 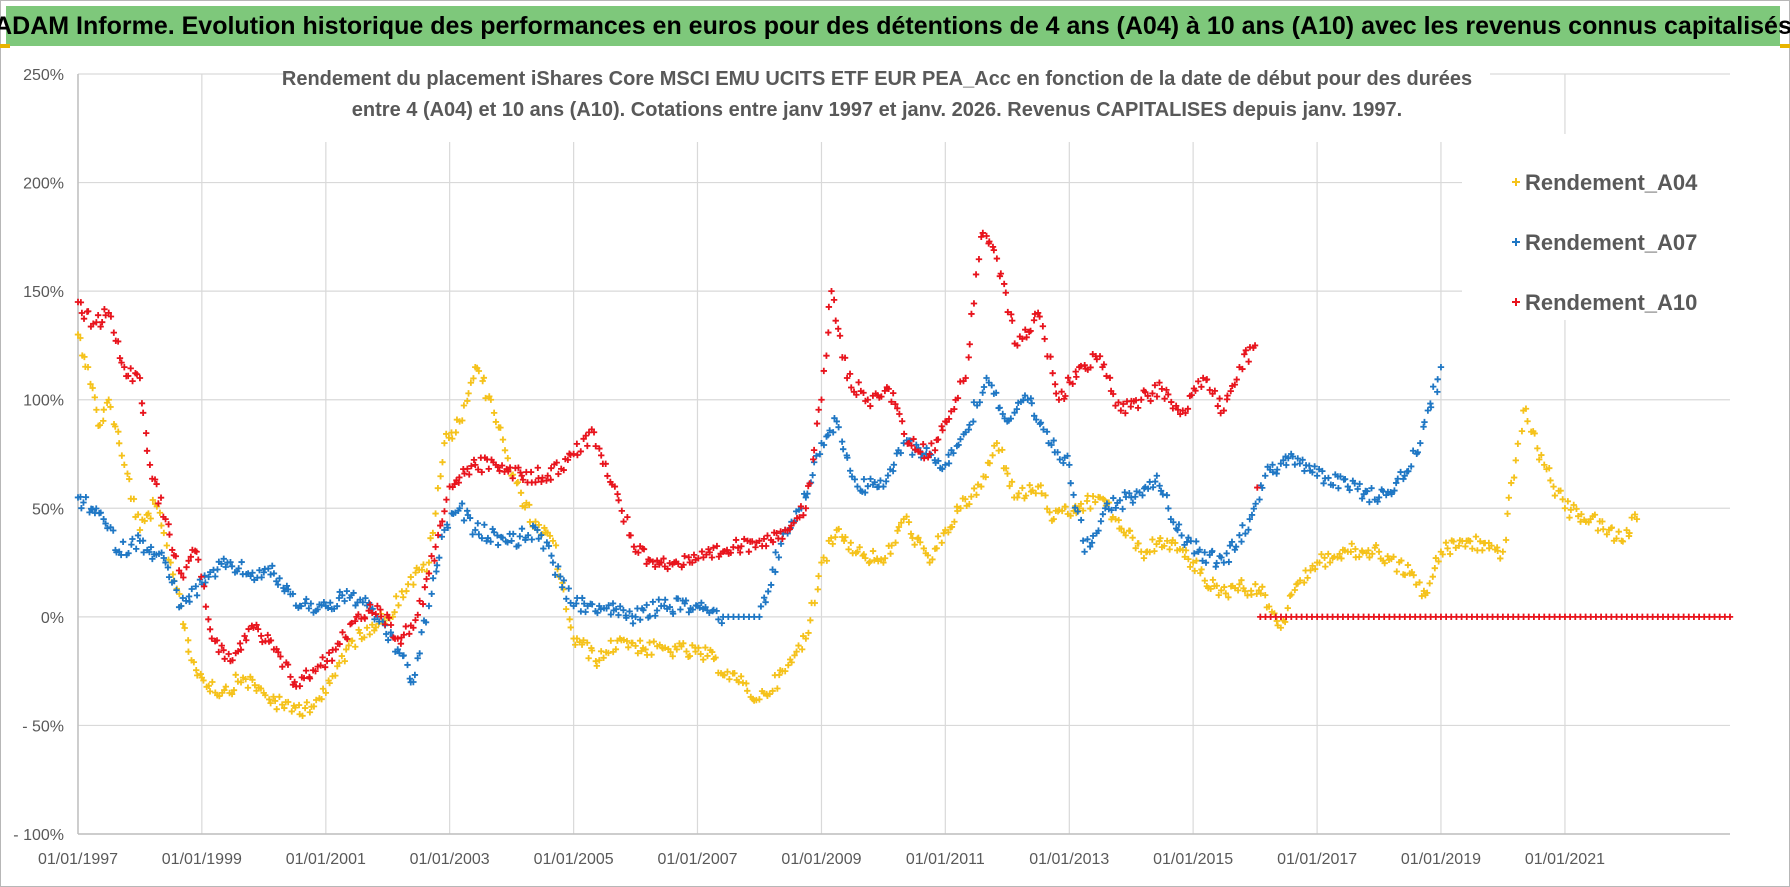 What do you see at coordinates (1611, 182) in the screenshot?
I see `legend-label: Rendement_A04` at bounding box center [1611, 182].